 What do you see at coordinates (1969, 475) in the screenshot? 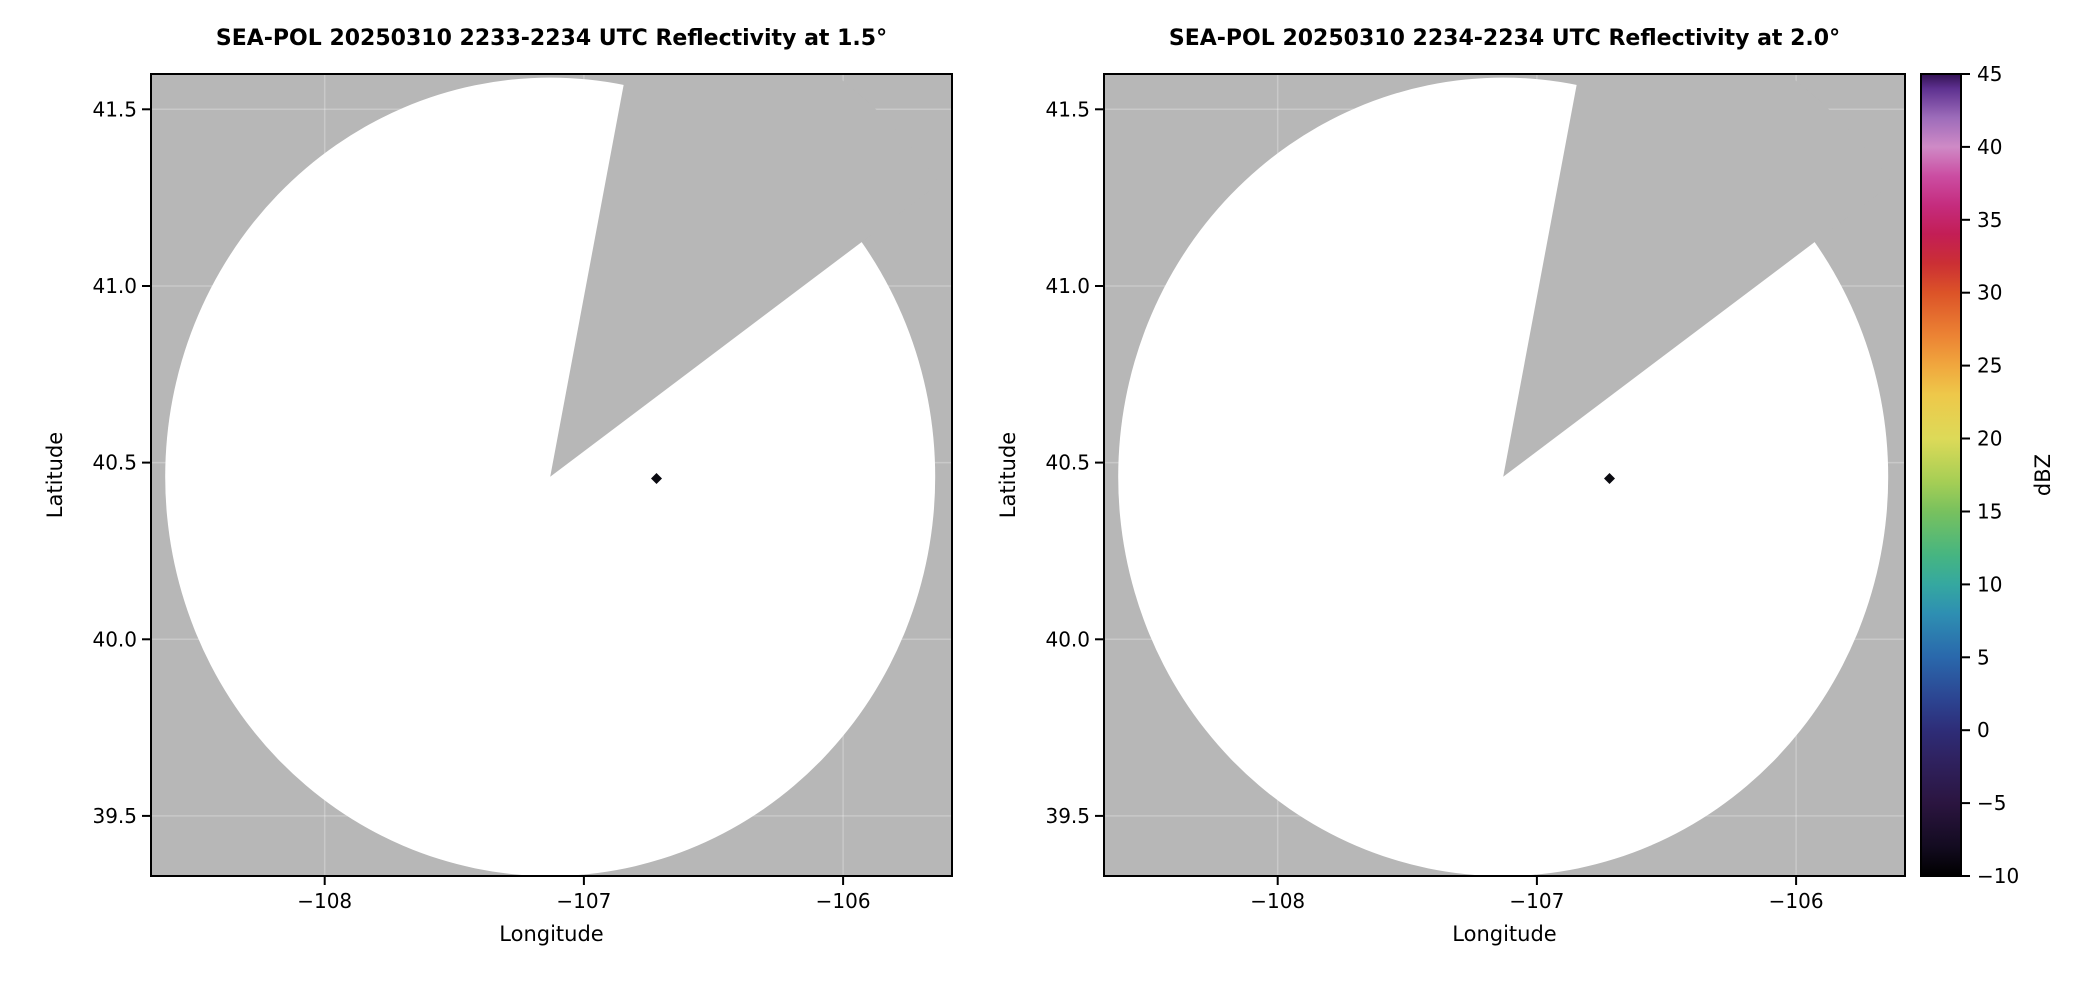
I see `colorbar-scale: 45 40 35 30 25 20 15 10 5 0 −5 −10` at bounding box center [1969, 475].